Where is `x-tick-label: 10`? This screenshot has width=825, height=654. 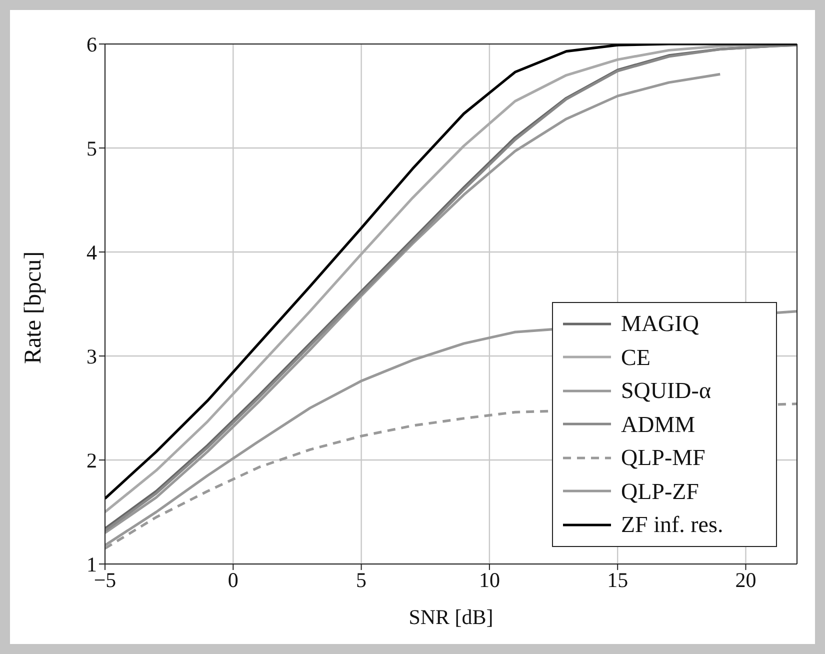 x-tick-label: 10 is located at coordinates (489, 580).